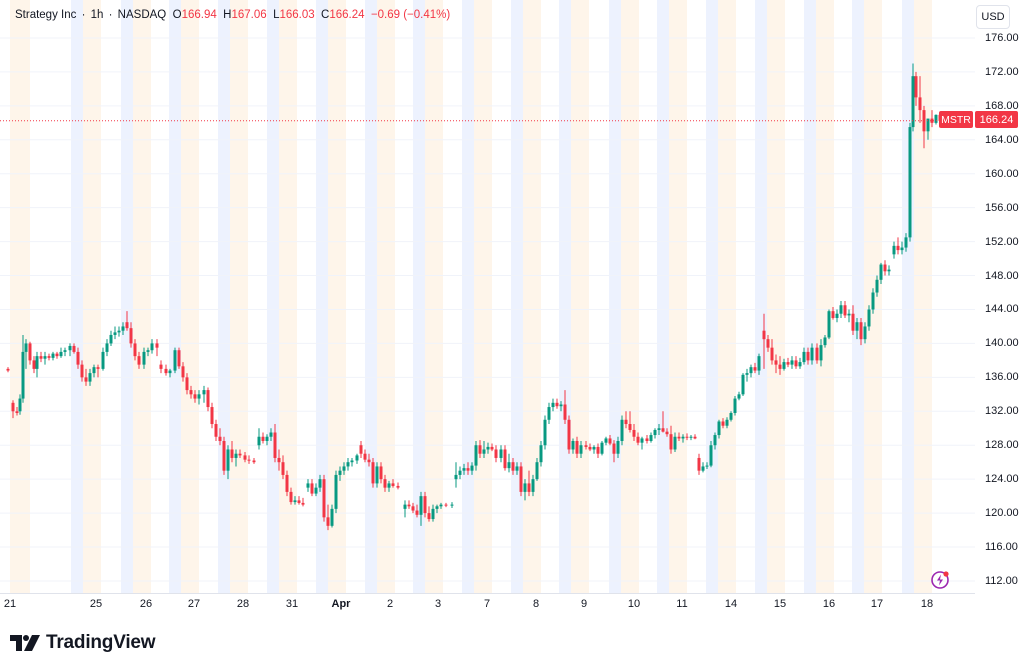 This screenshot has width=1024, height=670. What do you see at coordinates (1002, 241) in the screenshot?
I see `price-label: 152.00` at bounding box center [1002, 241].